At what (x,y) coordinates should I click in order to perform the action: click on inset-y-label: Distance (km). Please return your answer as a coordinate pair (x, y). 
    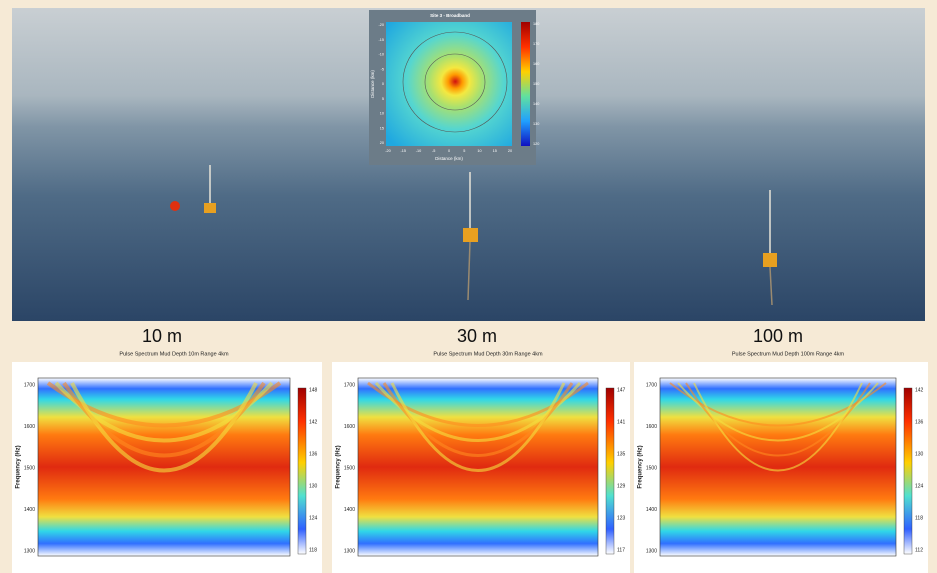
    Looking at the image, I should click on (372, 84).